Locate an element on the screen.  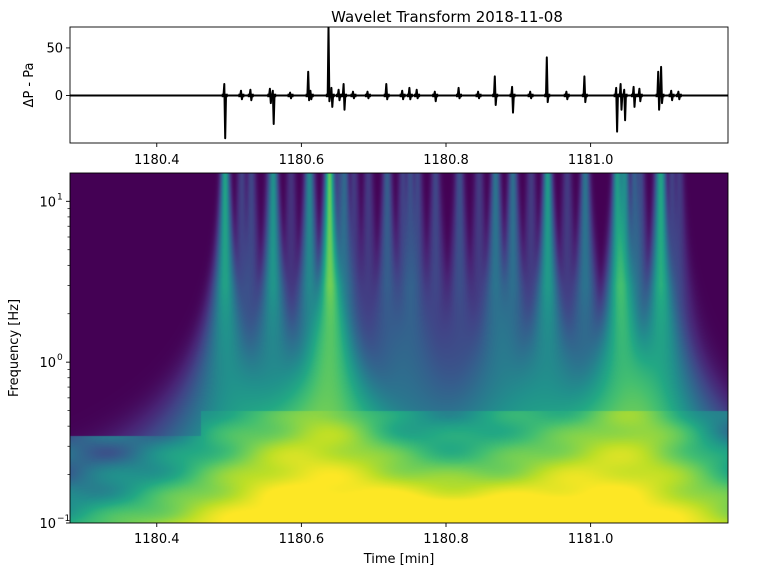
y-tick-exponent: 1 is located at coordinates (60, 197).